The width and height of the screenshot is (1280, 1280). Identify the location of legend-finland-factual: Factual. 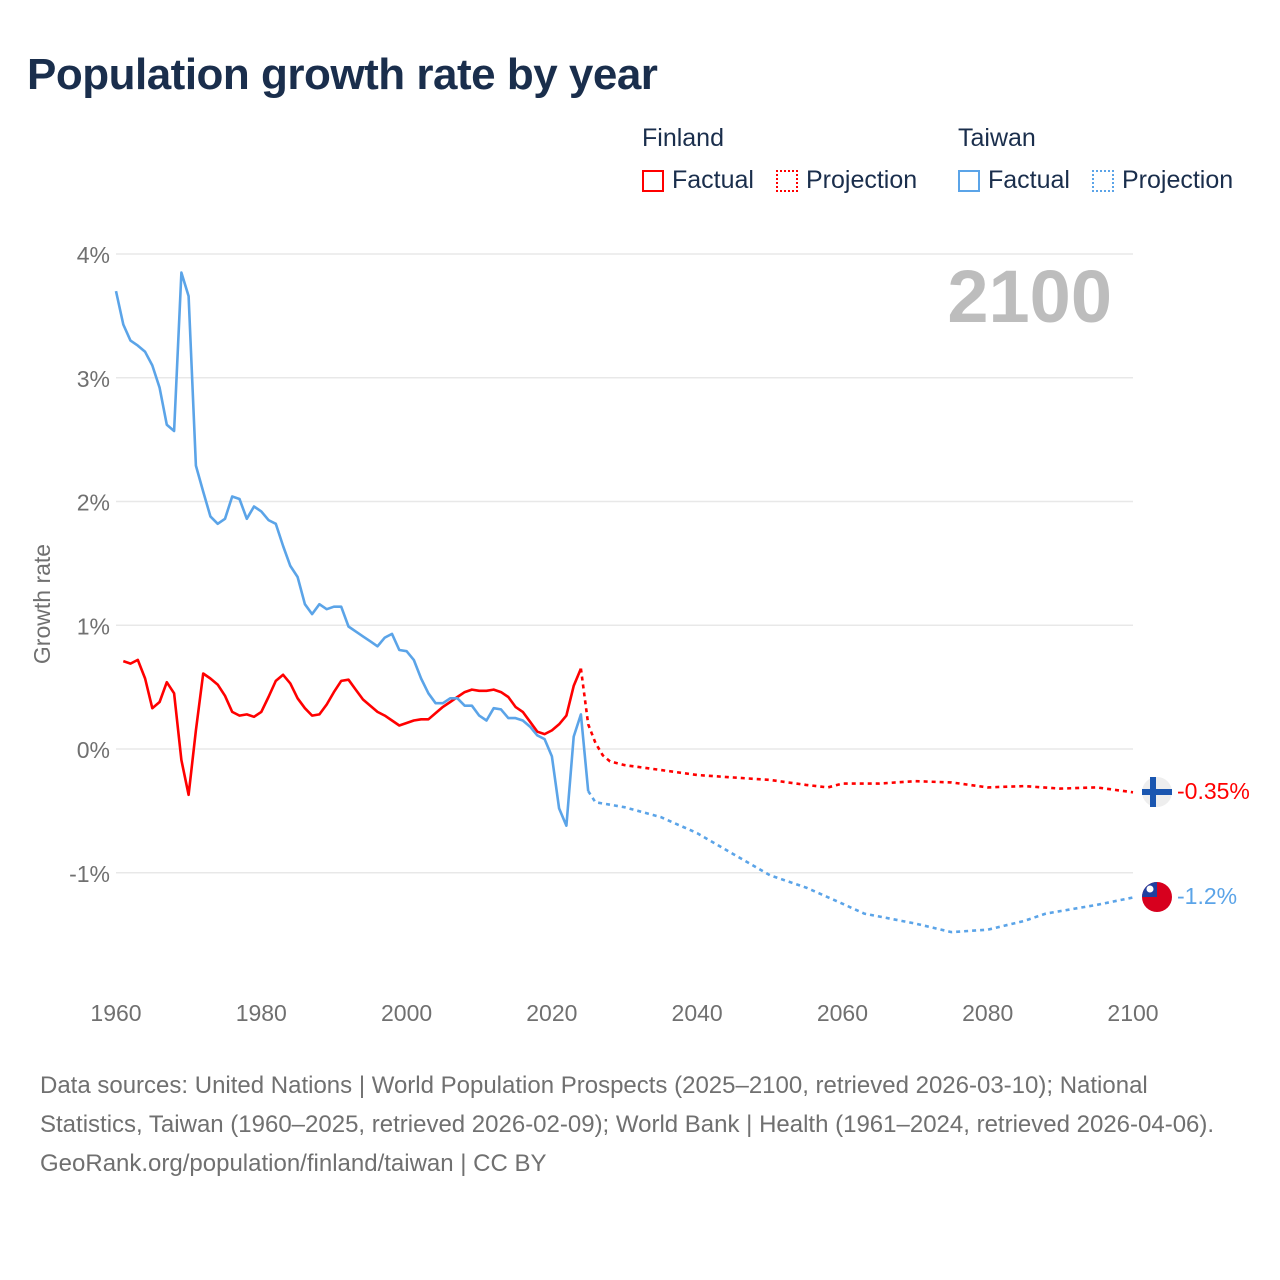
(698, 180).